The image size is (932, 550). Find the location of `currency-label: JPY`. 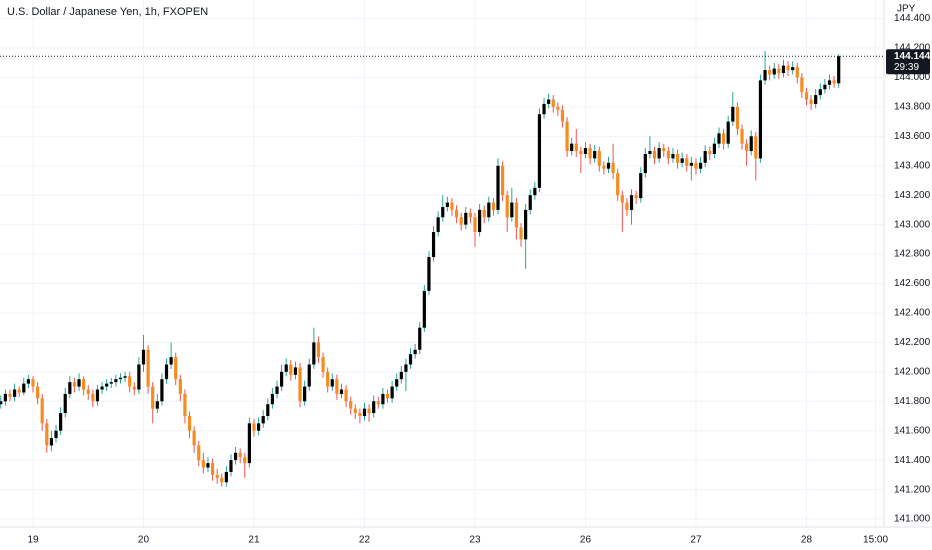

currency-label: JPY is located at coordinates (906, 9).